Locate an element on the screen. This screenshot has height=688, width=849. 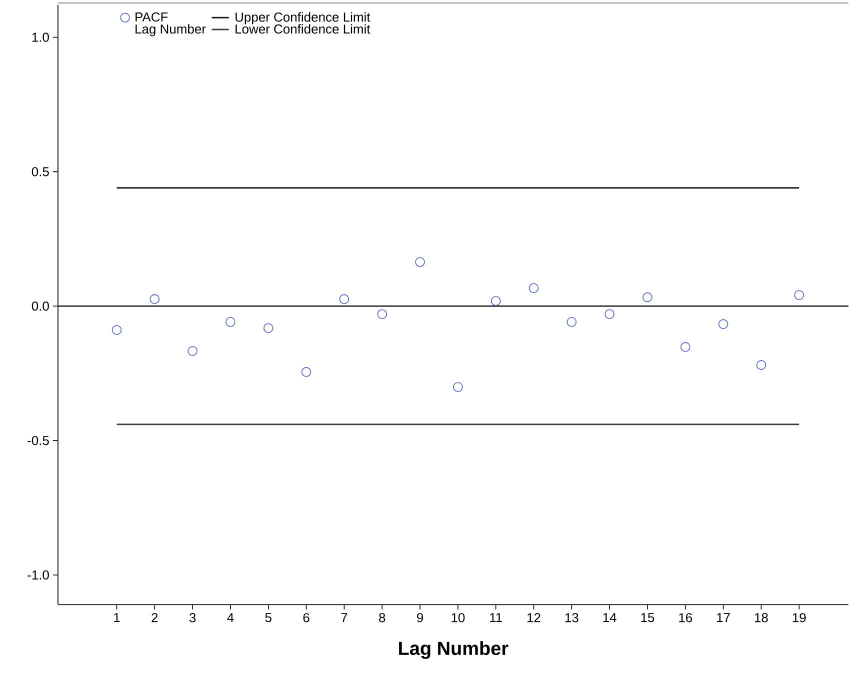
x-tick-label: 8 is located at coordinates (382, 618).